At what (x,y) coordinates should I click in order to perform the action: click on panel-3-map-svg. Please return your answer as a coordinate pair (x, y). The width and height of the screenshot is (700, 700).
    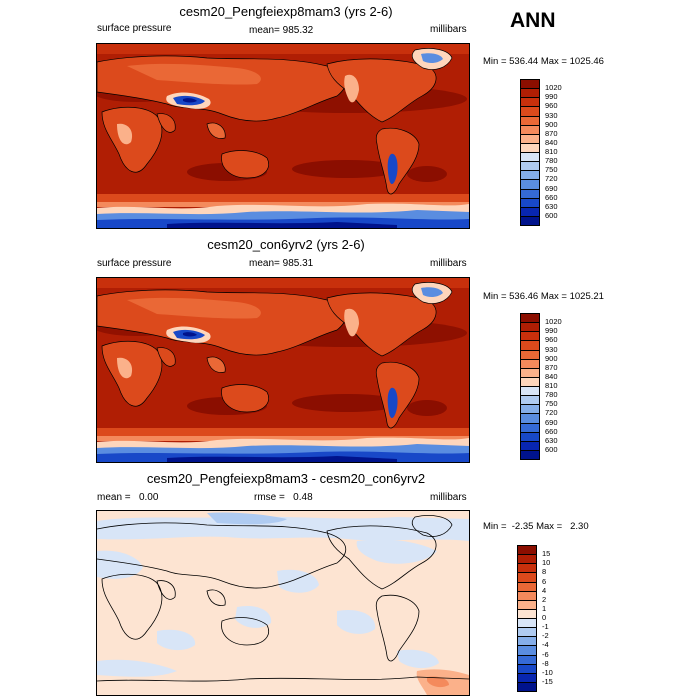
    Looking at the image, I should click on (283, 603).